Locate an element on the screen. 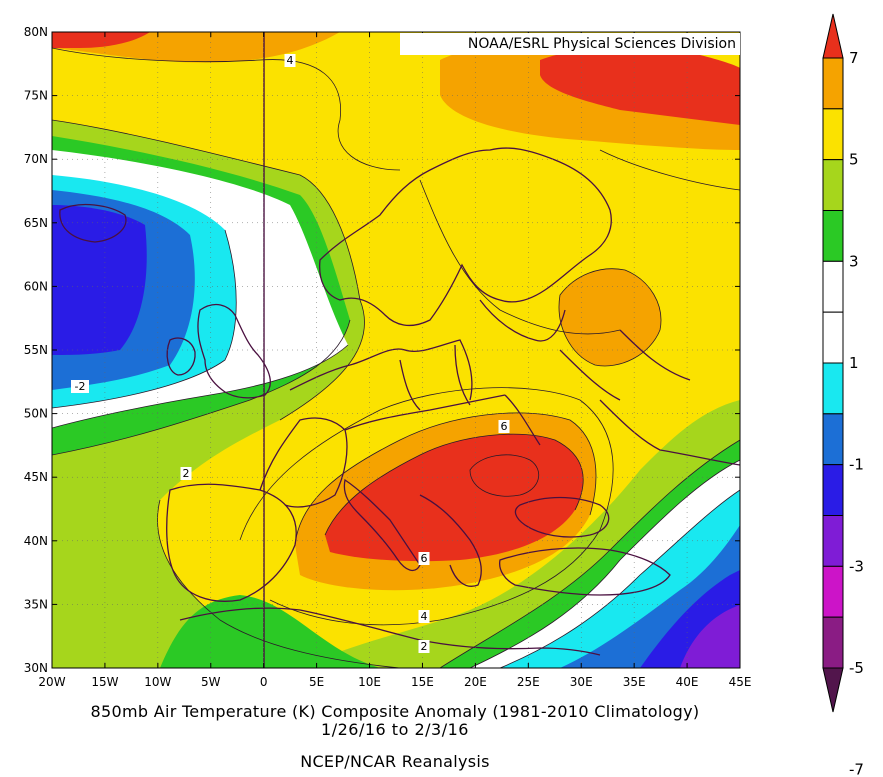 Image resolution: width=883 pixels, height=777 pixels. lat-tick-label: 75N is located at coordinates (36, 96).